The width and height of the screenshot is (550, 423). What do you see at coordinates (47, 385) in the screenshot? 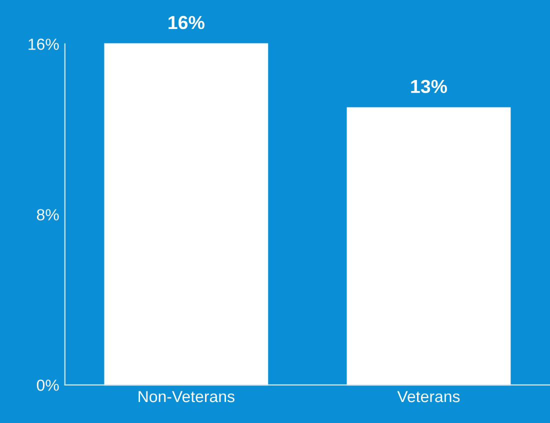
I see `y-tick-label: 0%` at bounding box center [47, 385].